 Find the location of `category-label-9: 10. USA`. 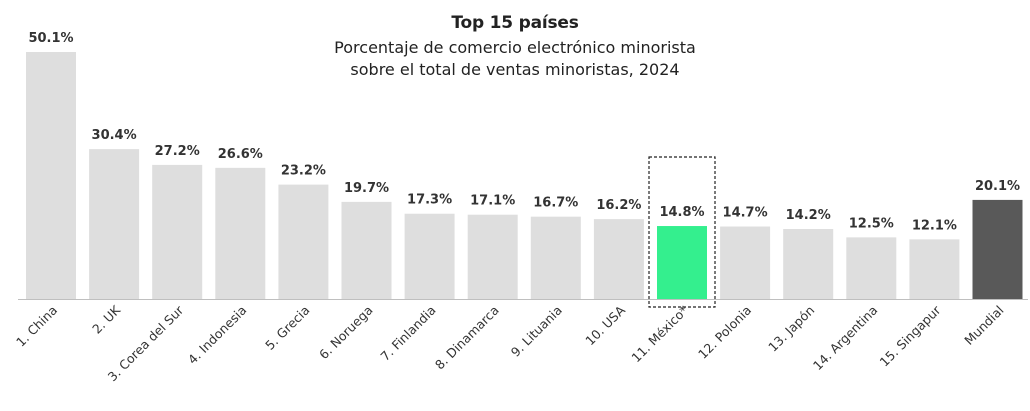

category-label-9: 10. USA is located at coordinates (605, 325).